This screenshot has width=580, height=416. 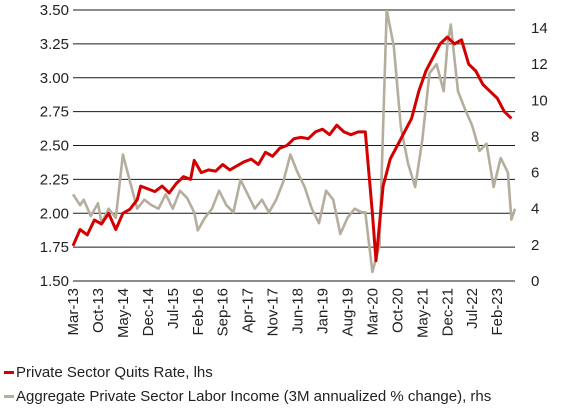 I want to click on x-tick-label: May-14, so click(x=123, y=313).